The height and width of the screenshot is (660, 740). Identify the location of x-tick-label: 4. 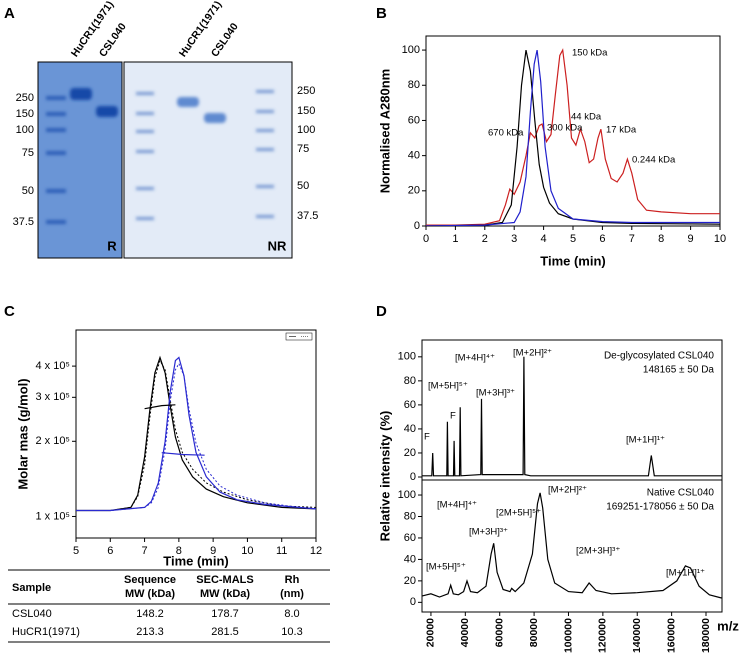
(544, 239).